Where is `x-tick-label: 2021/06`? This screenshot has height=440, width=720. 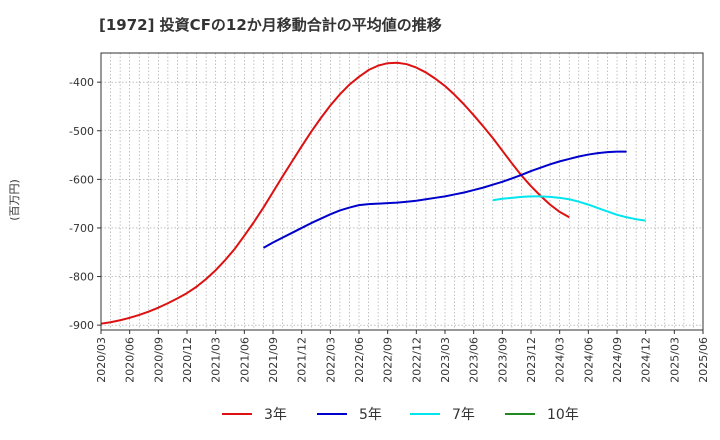 x-tick-label: 2021/06 is located at coordinates (244, 360).